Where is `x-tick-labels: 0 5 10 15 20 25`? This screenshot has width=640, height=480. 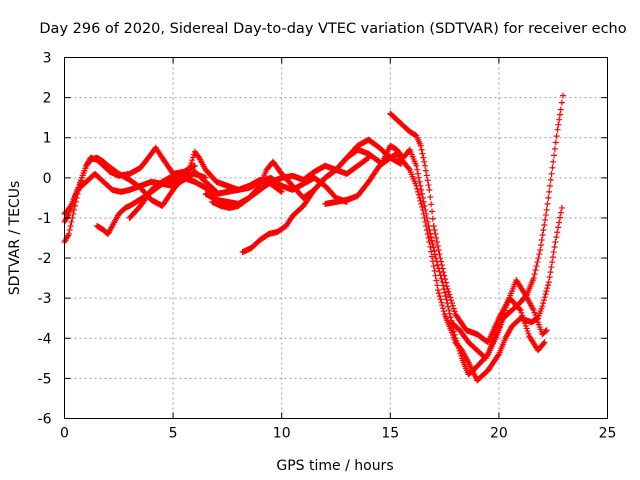
x-tick-labels: 0 5 10 15 20 25 is located at coordinates (338, 434).